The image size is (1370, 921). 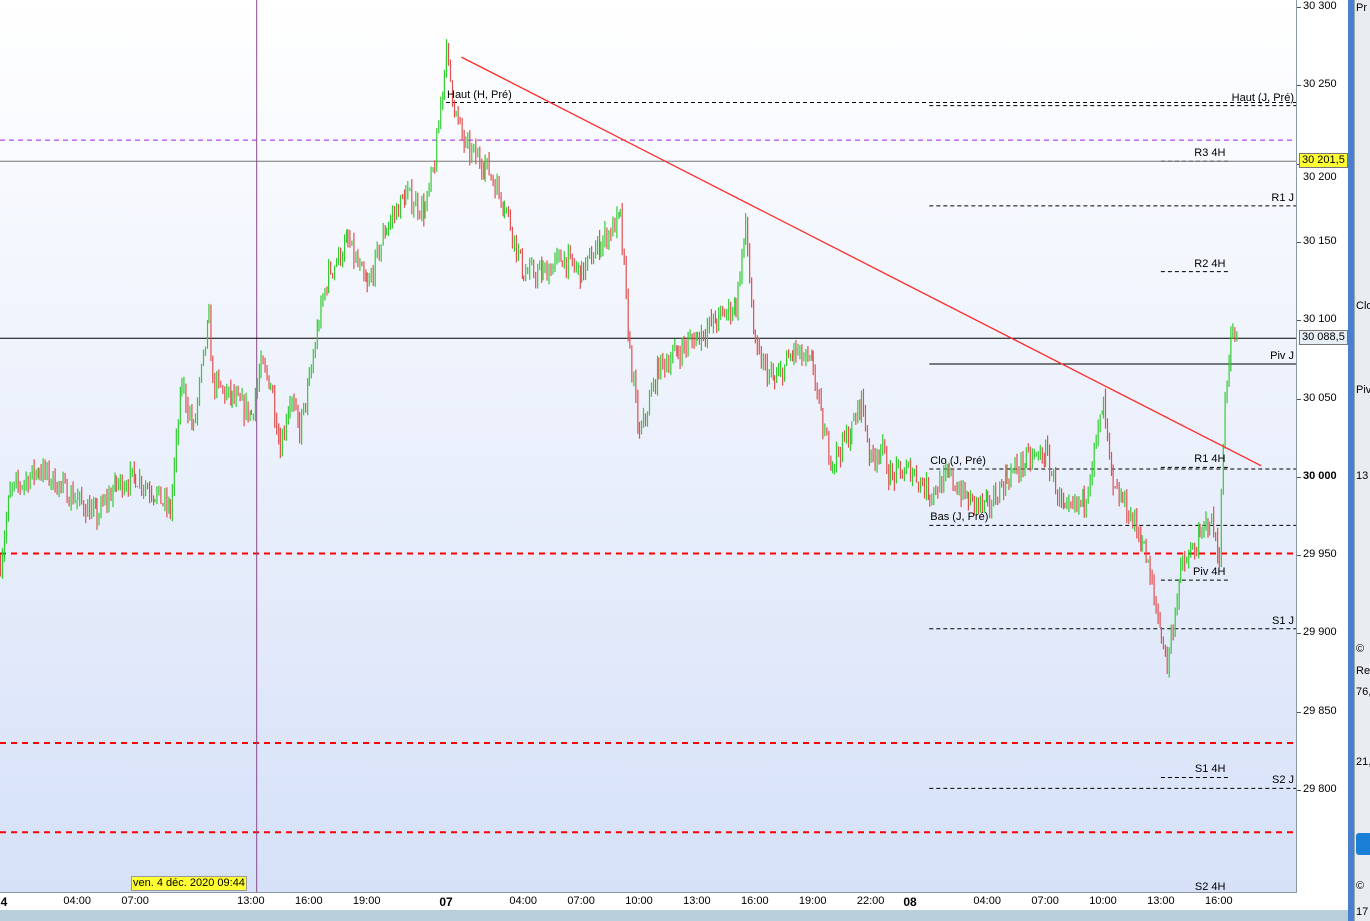 What do you see at coordinates (1210, 153) in the screenshot?
I see `level-label: R3 4H` at bounding box center [1210, 153].